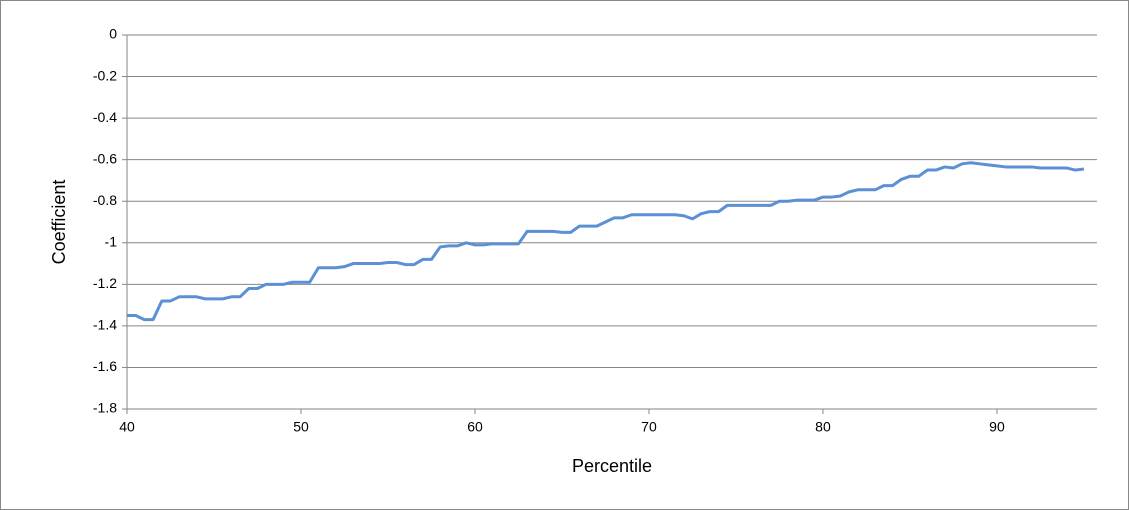 This screenshot has height=510, width=1129. I want to click on x-tick-label: 70, so click(649, 427).